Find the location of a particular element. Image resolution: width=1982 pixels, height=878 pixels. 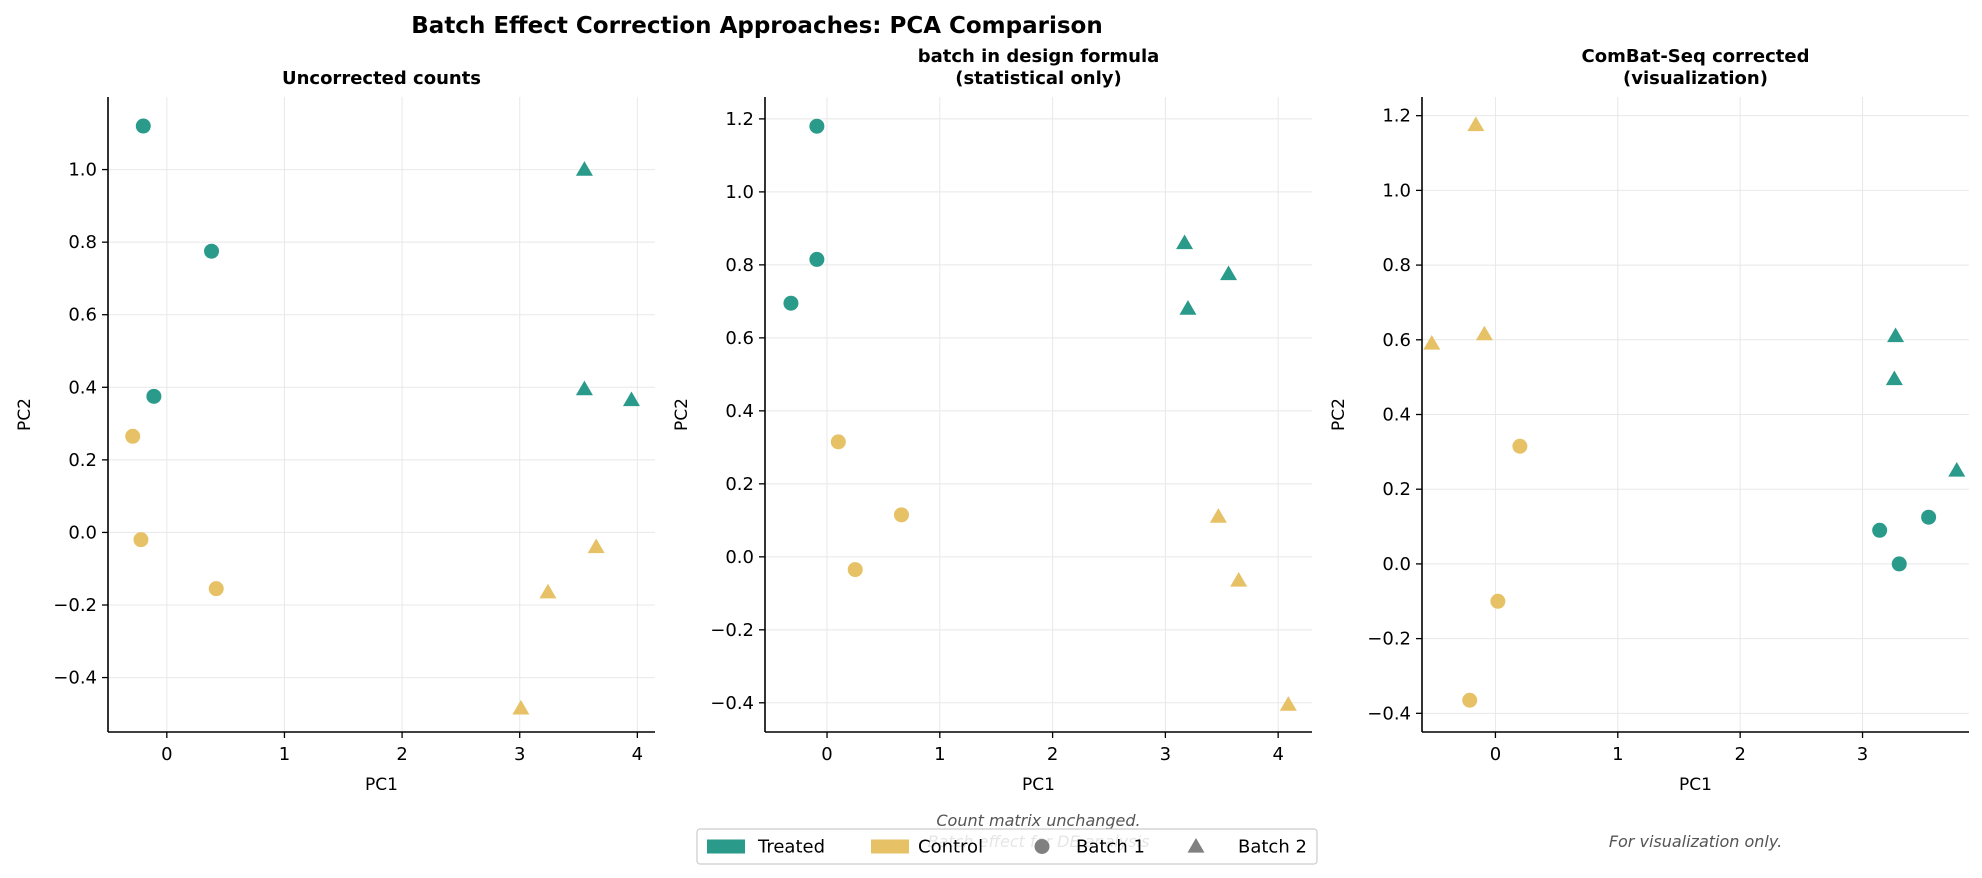

legend-frame is located at coordinates (1007, 846).